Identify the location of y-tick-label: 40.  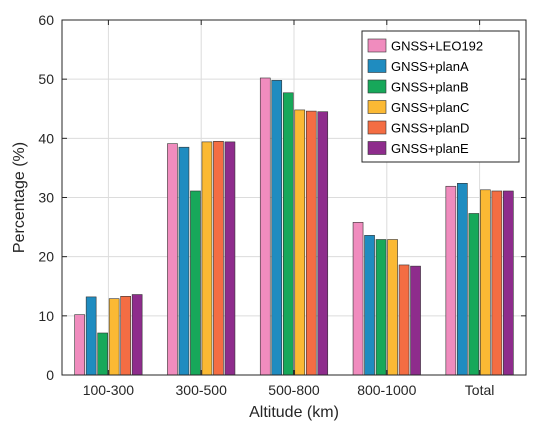
(46, 138).